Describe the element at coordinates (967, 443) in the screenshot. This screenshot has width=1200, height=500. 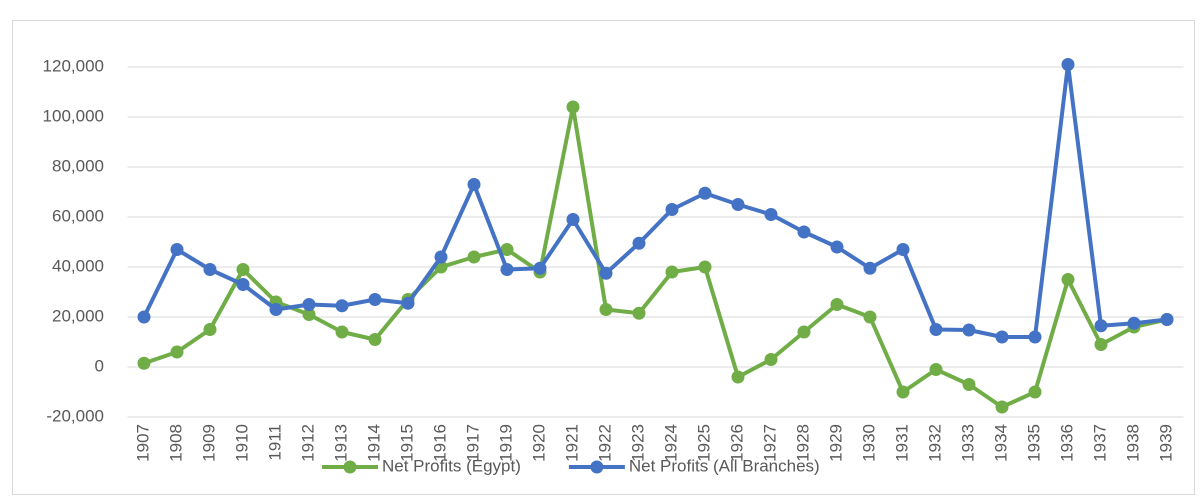
I see `x-tick-label: 1933` at that location.